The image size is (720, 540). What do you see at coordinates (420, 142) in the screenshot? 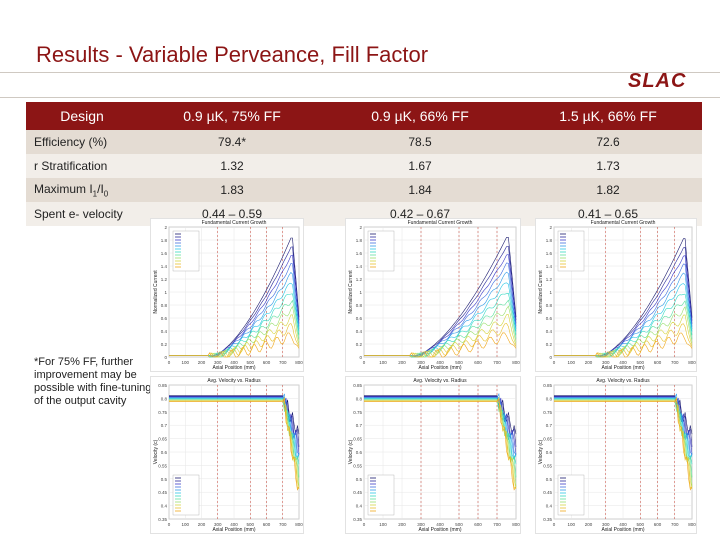
I see `table-cell: 78.5` at bounding box center [420, 142].